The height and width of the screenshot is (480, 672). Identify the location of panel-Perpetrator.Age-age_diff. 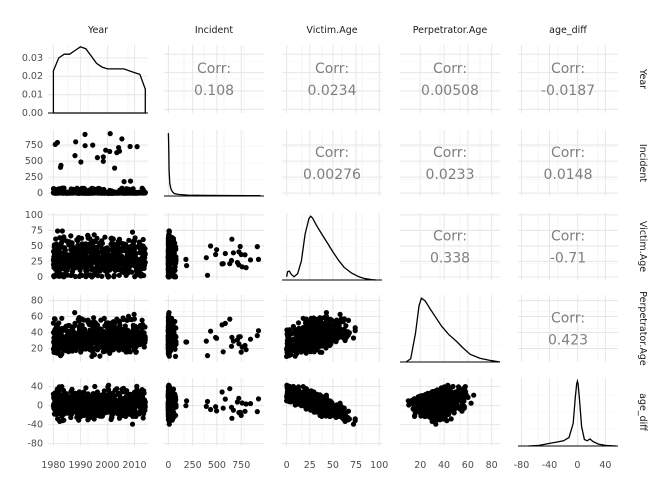
(568, 328).